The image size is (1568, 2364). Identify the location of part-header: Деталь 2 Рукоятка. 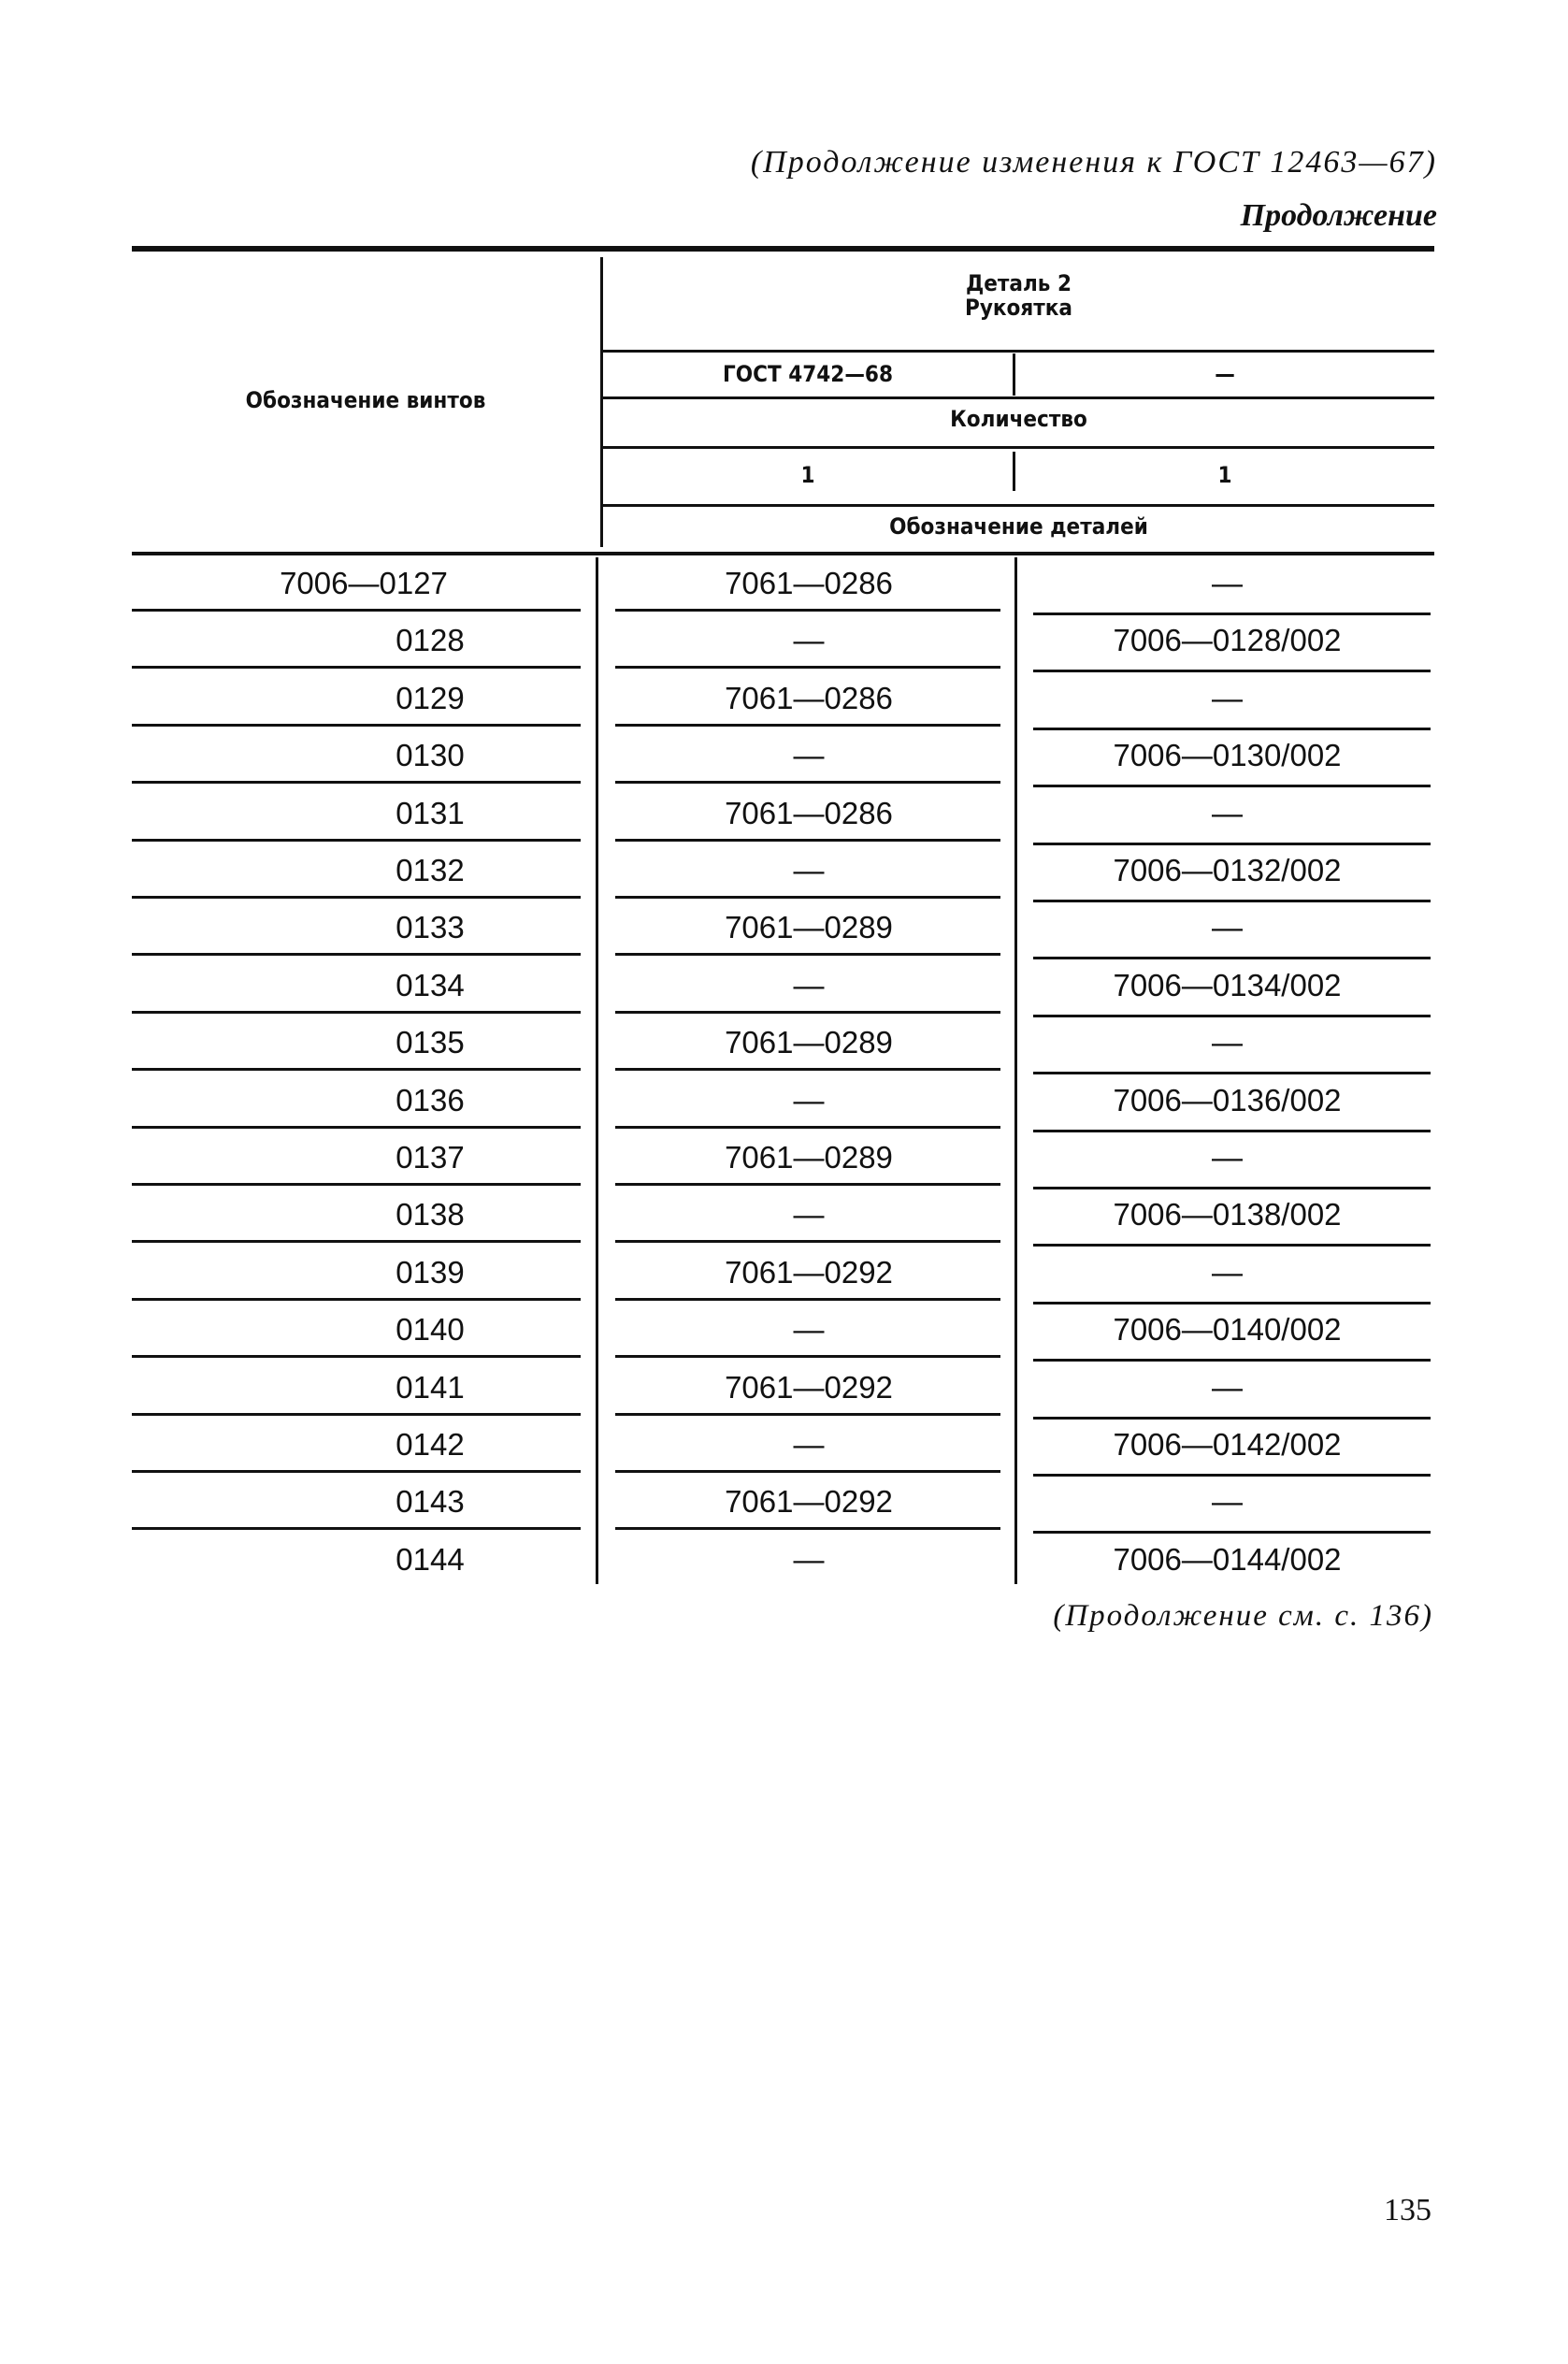
(1018, 295).